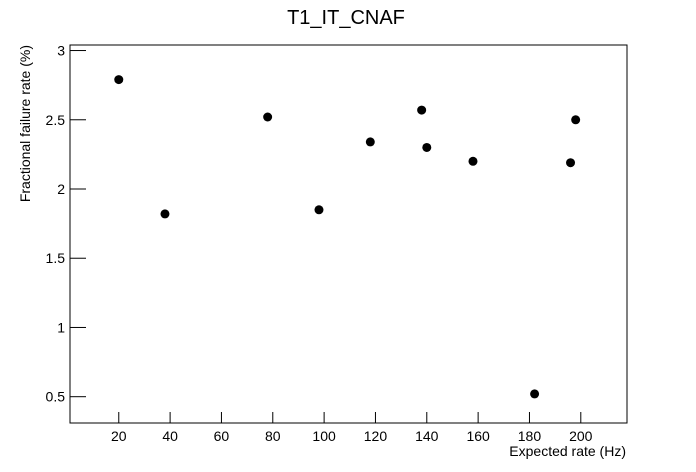  Describe the element at coordinates (427, 436) in the screenshot. I see `x-tick-label: 140` at that location.